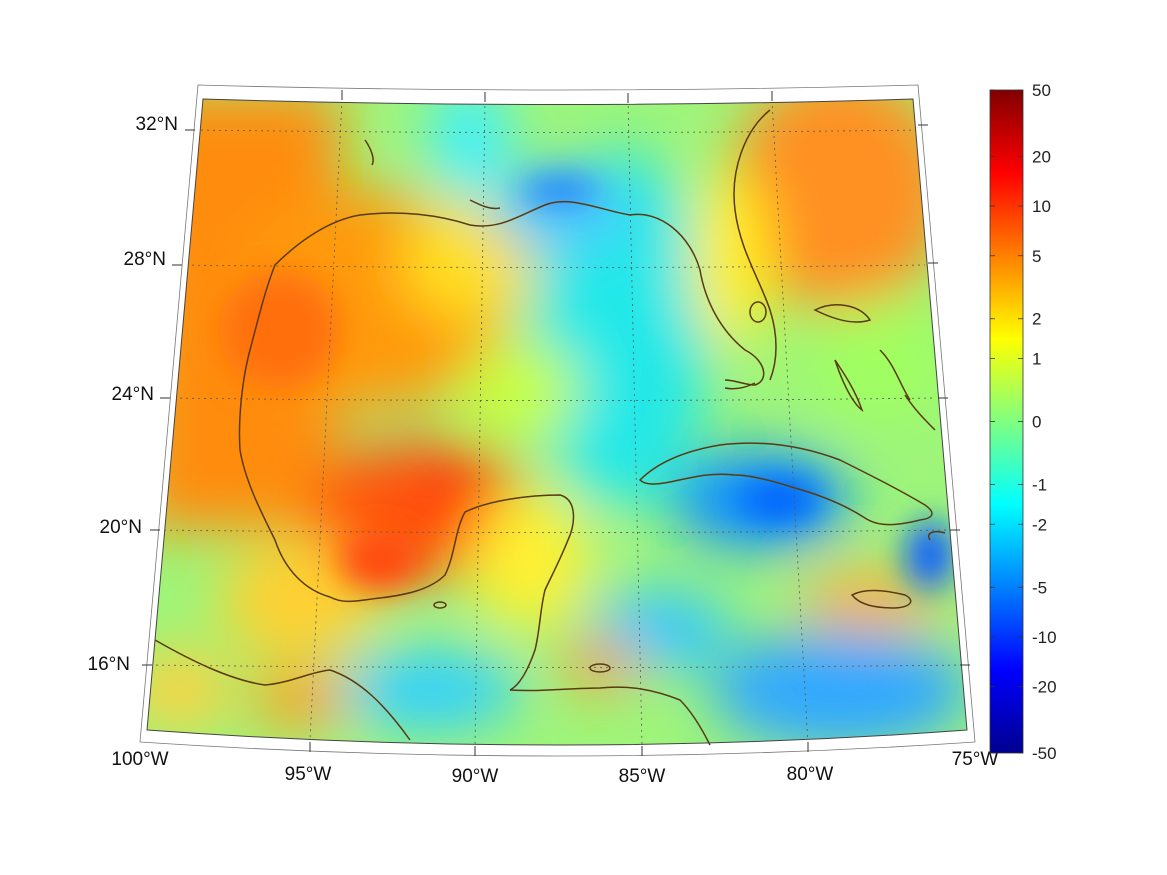  I want to click on colorbar-gradient, so click(1006, 421).